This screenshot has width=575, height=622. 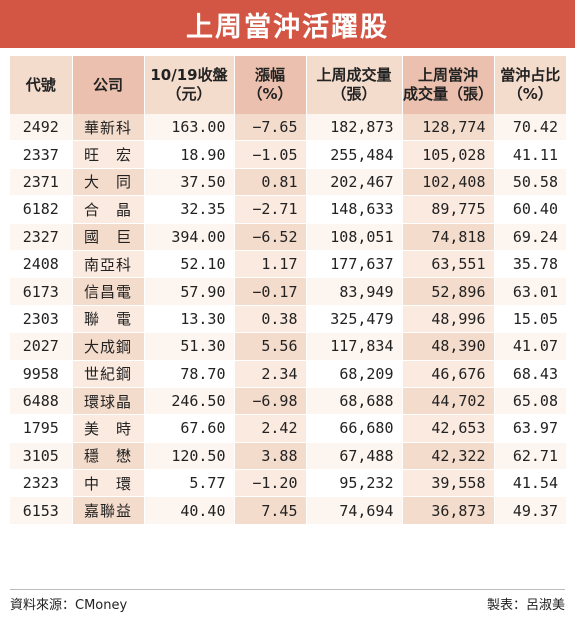 I want to click on cell-daytrade-ratio: 35.78, so click(x=530, y=264).